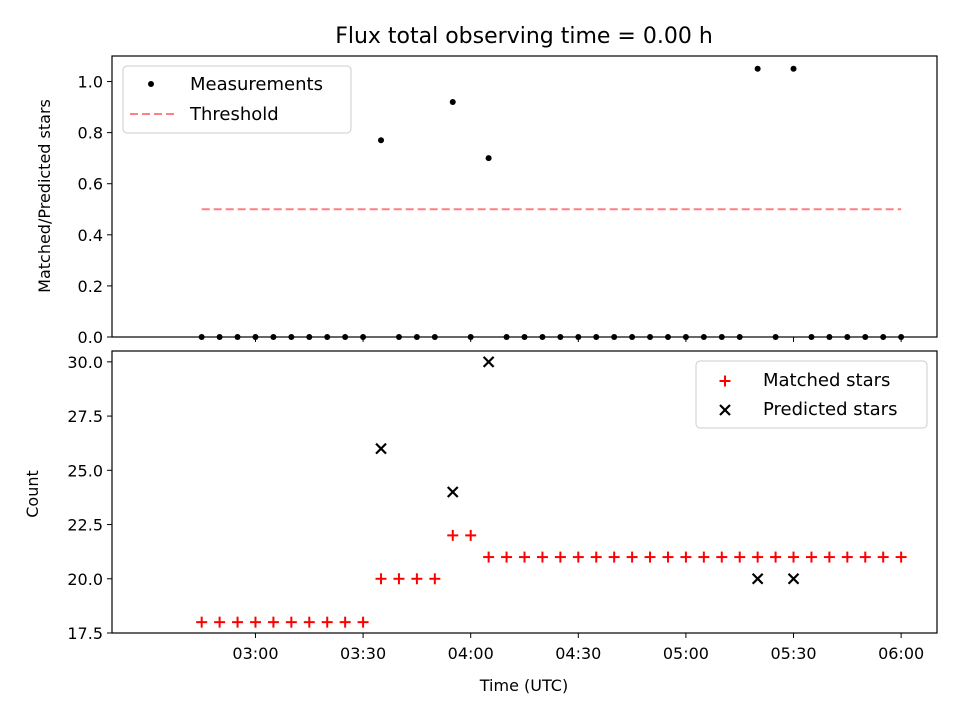 Image resolution: width=960 pixels, height=720 pixels. What do you see at coordinates (363, 653) in the screenshot?
I see `bottom-x-tick-label: 03:30` at bounding box center [363, 653].